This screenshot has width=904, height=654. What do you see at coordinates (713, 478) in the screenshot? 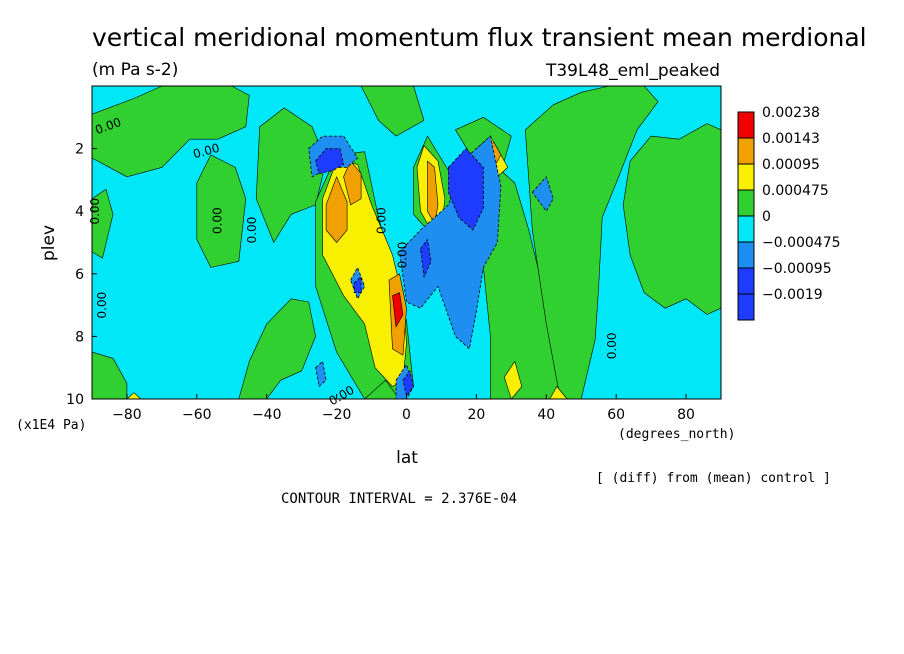
I see `diff-note: [ (diff) from (mean) control ]` at bounding box center [713, 478].